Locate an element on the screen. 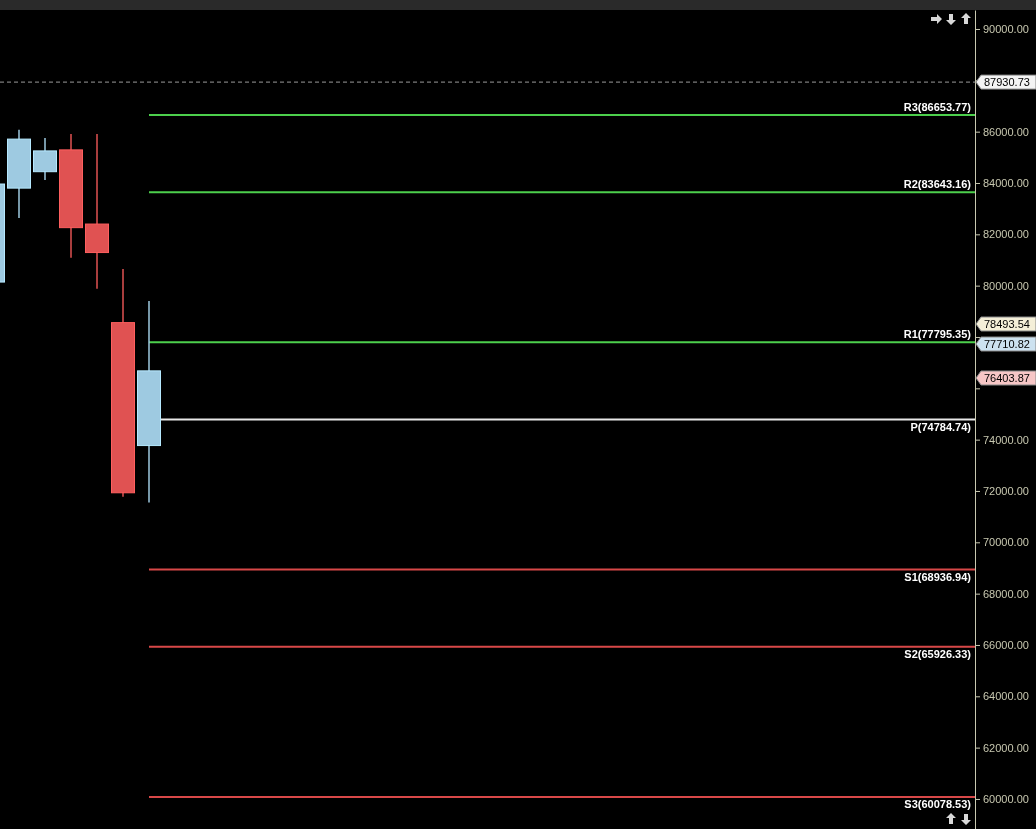  y-tick-label: 70000.00 is located at coordinates (1006, 542).